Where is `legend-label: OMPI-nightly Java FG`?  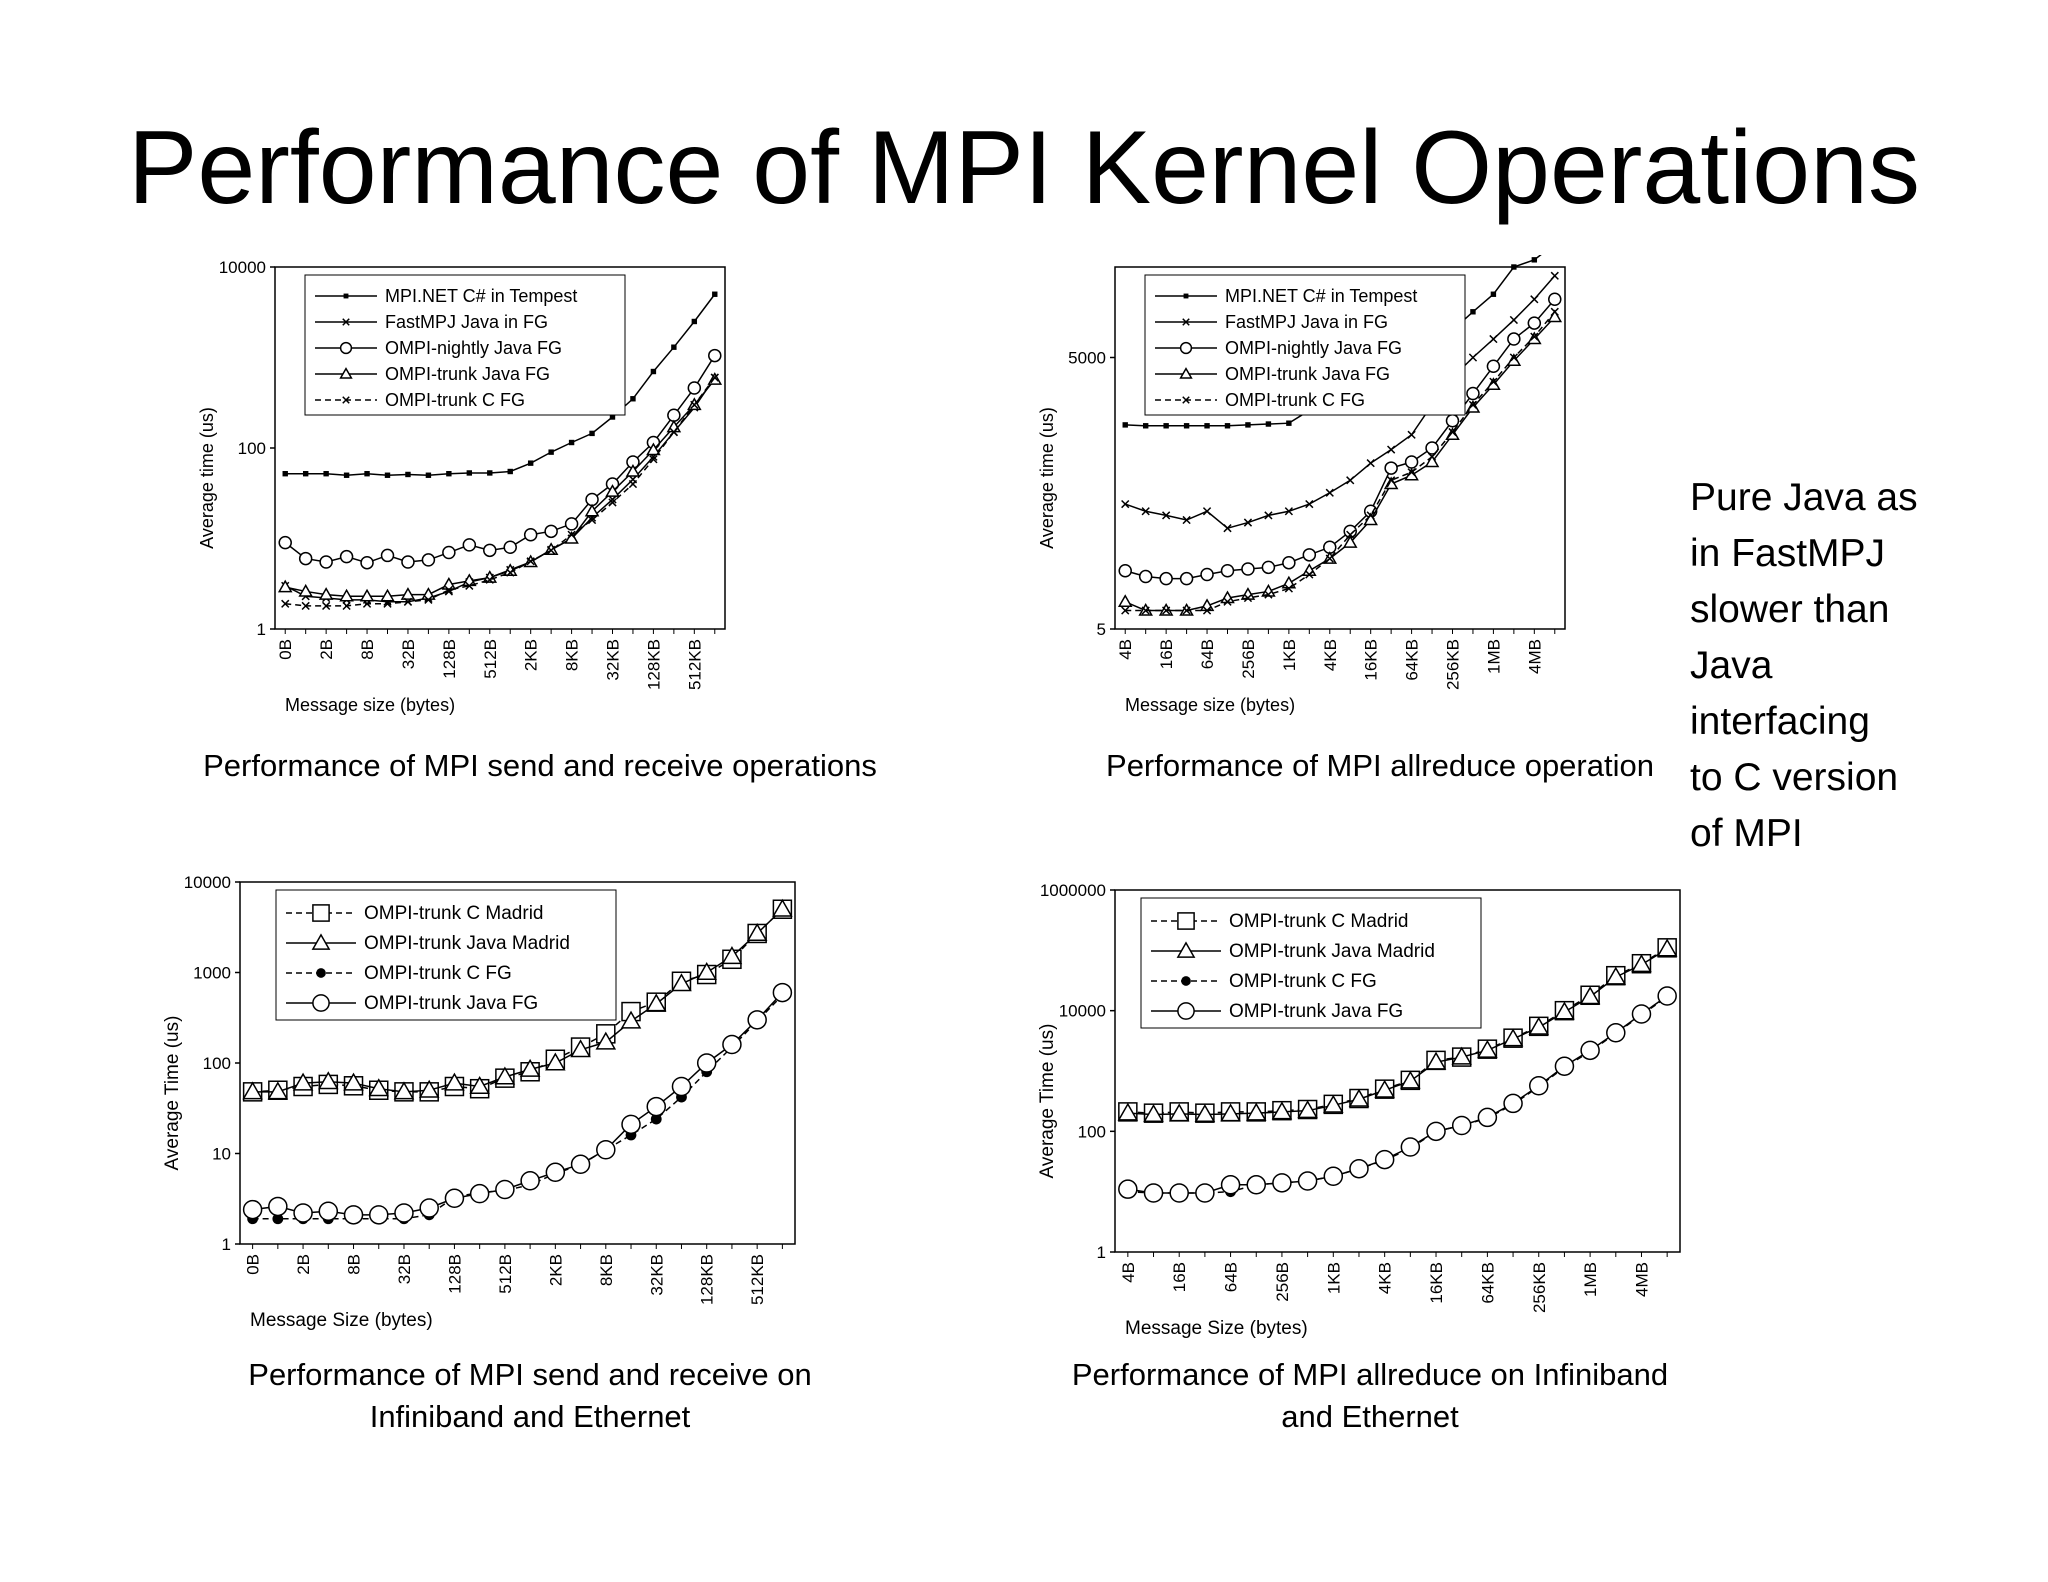
legend-label: OMPI-nightly Java FG is located at coordinates (1313, 348).